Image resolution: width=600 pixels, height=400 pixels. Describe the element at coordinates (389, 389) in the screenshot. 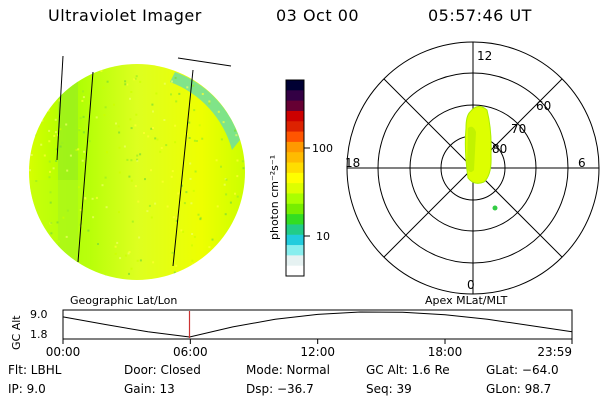

I see `seq-label: Seq: 39` at that location.